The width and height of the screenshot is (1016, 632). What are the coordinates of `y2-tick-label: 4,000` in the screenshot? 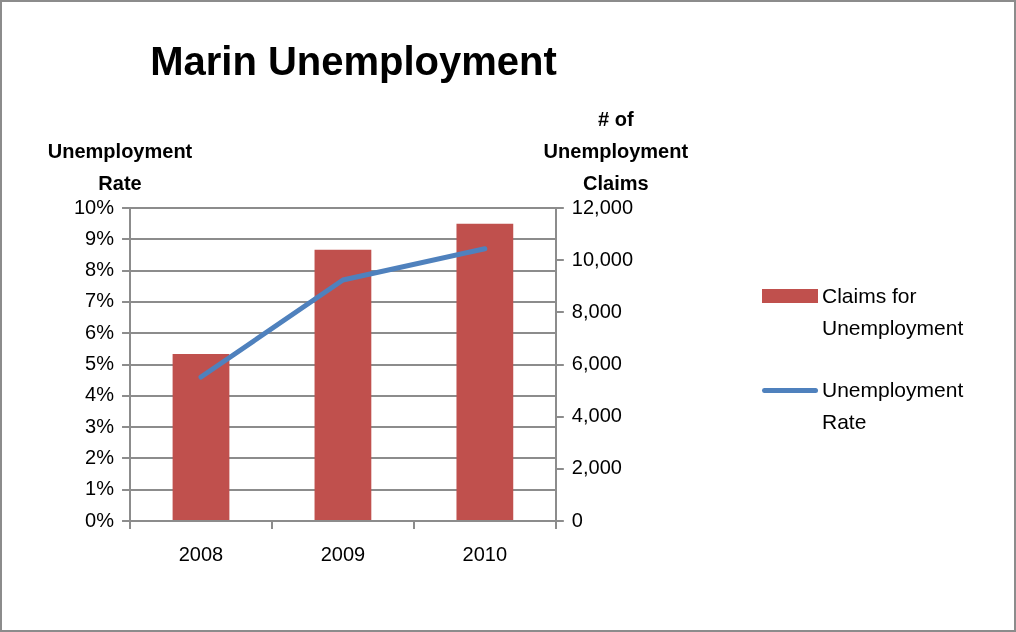 It's located at (596, 415).